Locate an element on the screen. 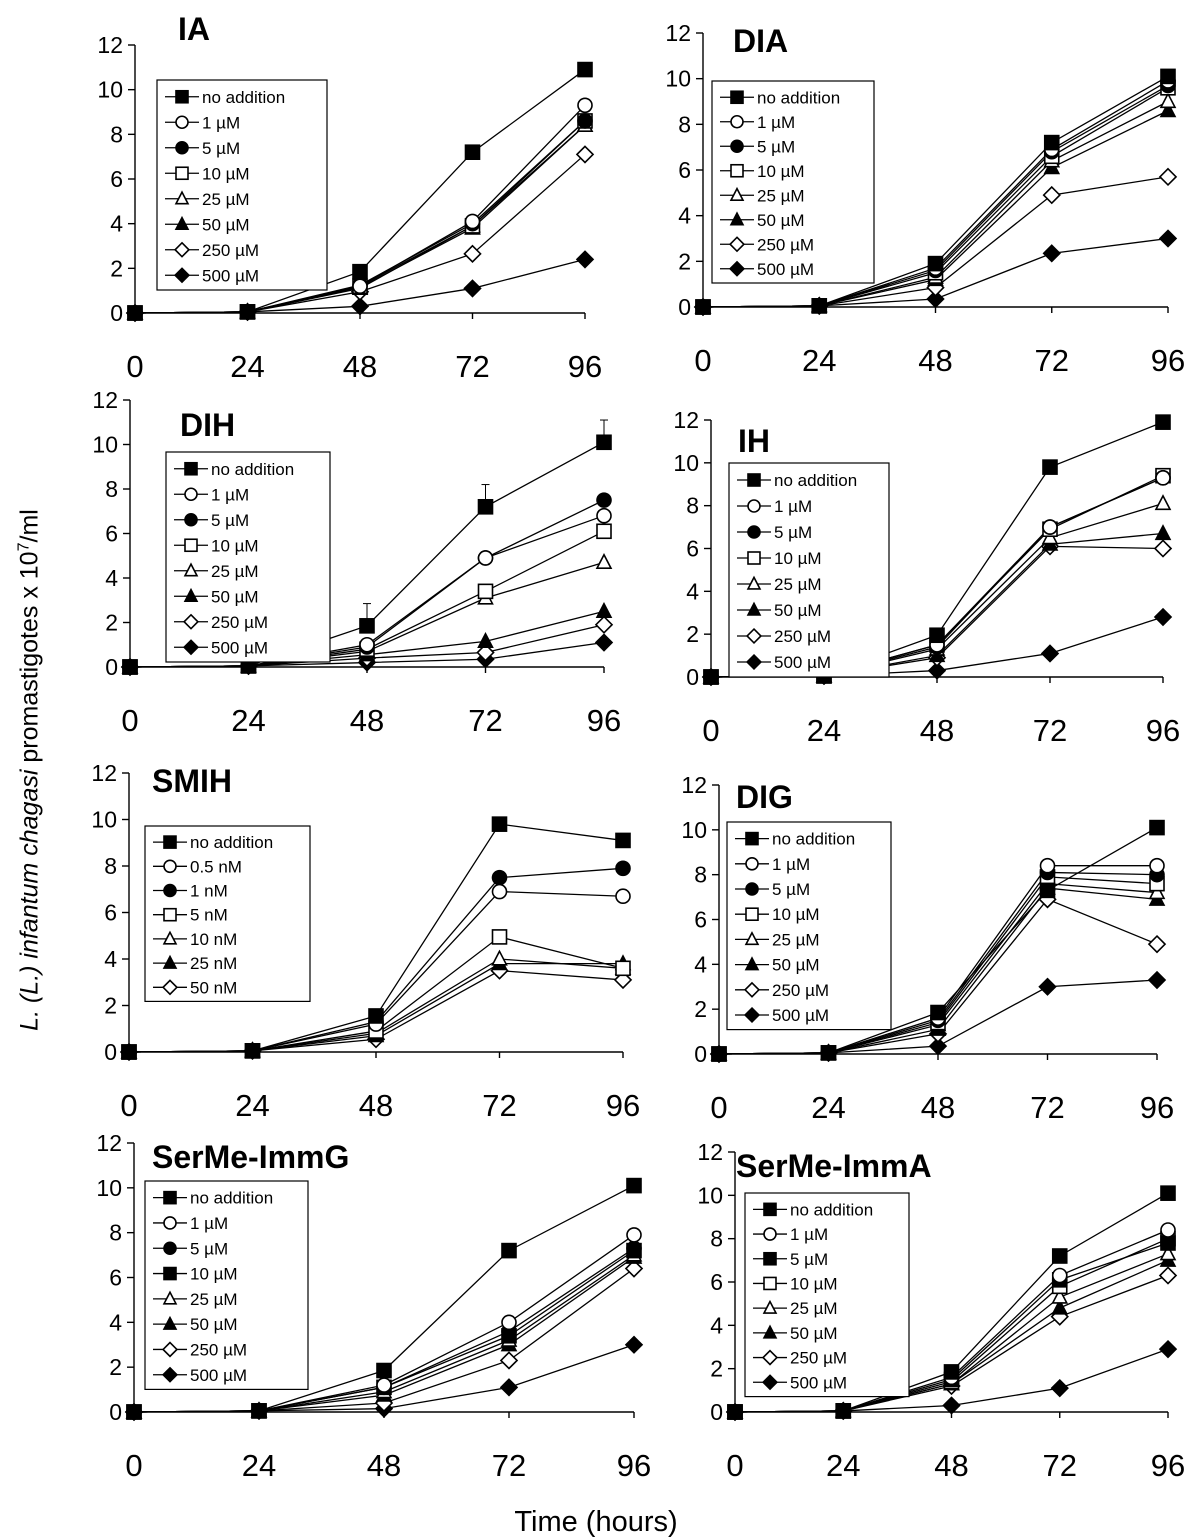 Image resolution: width=1192 pixels, height=1540 pixels. y-tick-label: 0 is located at coordinates (716, 1412).